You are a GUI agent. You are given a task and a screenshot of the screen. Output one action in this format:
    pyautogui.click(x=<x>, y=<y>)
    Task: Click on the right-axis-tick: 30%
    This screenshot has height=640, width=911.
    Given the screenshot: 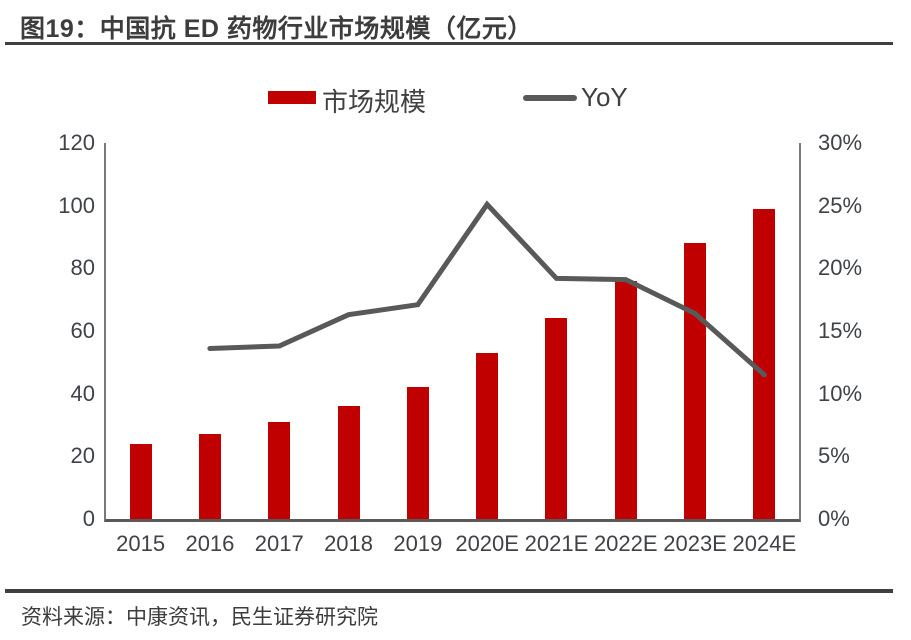 What is the action you would take?
    pyautogui.click(x=840, y=142)
    